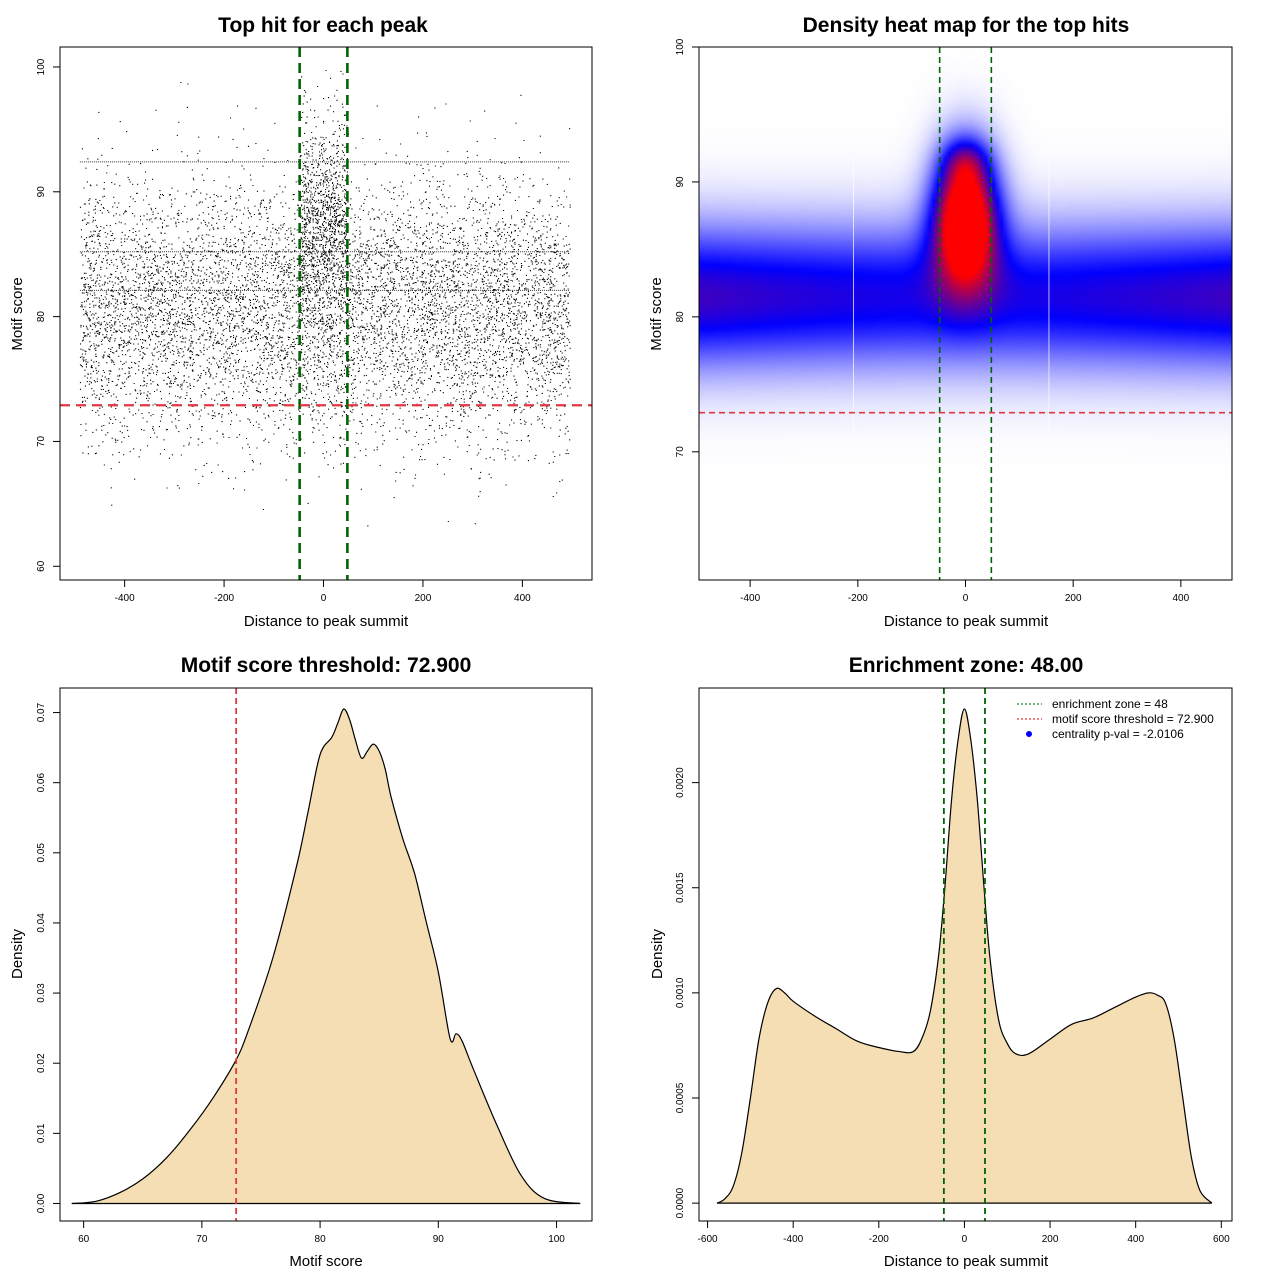 Image resolution: width=1280 pixels, height=1280 pixels. What do you see at coordinates (793, 1239) in the screenshot?
I see `distance-density-xtick-label: -400` at bounding box center [793, 1239].